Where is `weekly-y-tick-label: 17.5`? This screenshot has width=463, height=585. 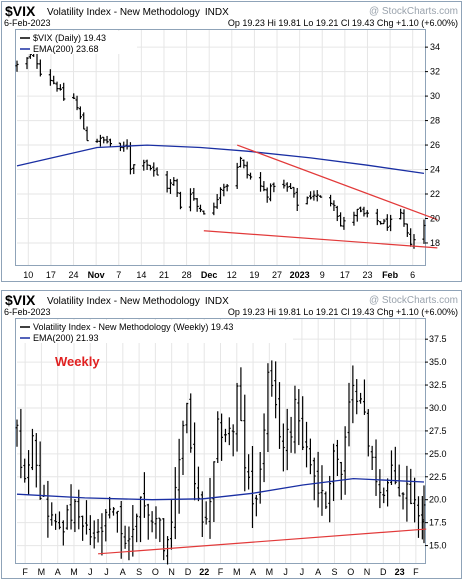 weekly-y-tick-label: 17.5 is located at coordinates (438, 523).